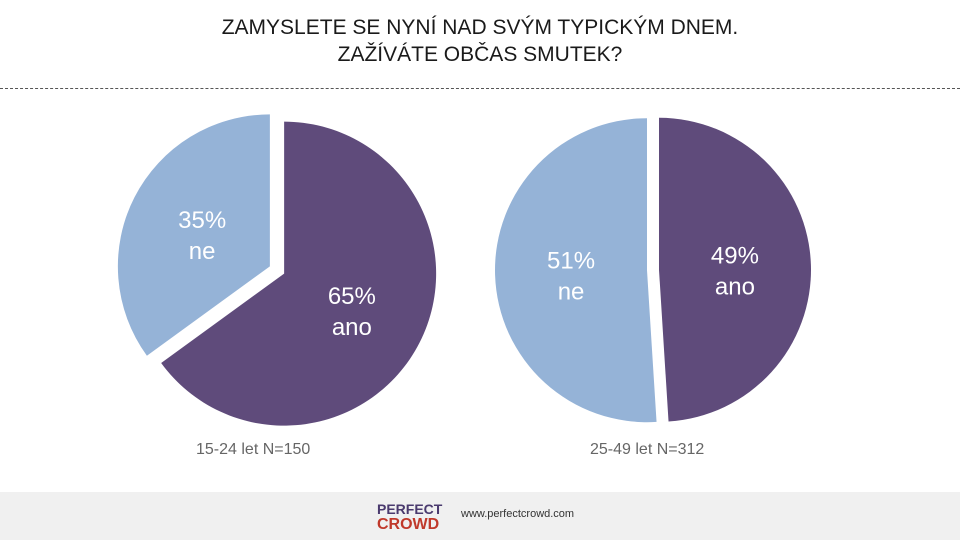 This screenshot has width=960, height=540. Describe the element at coordinates (480, 88) in the screenshot. I see `dashed-divider` at that location.